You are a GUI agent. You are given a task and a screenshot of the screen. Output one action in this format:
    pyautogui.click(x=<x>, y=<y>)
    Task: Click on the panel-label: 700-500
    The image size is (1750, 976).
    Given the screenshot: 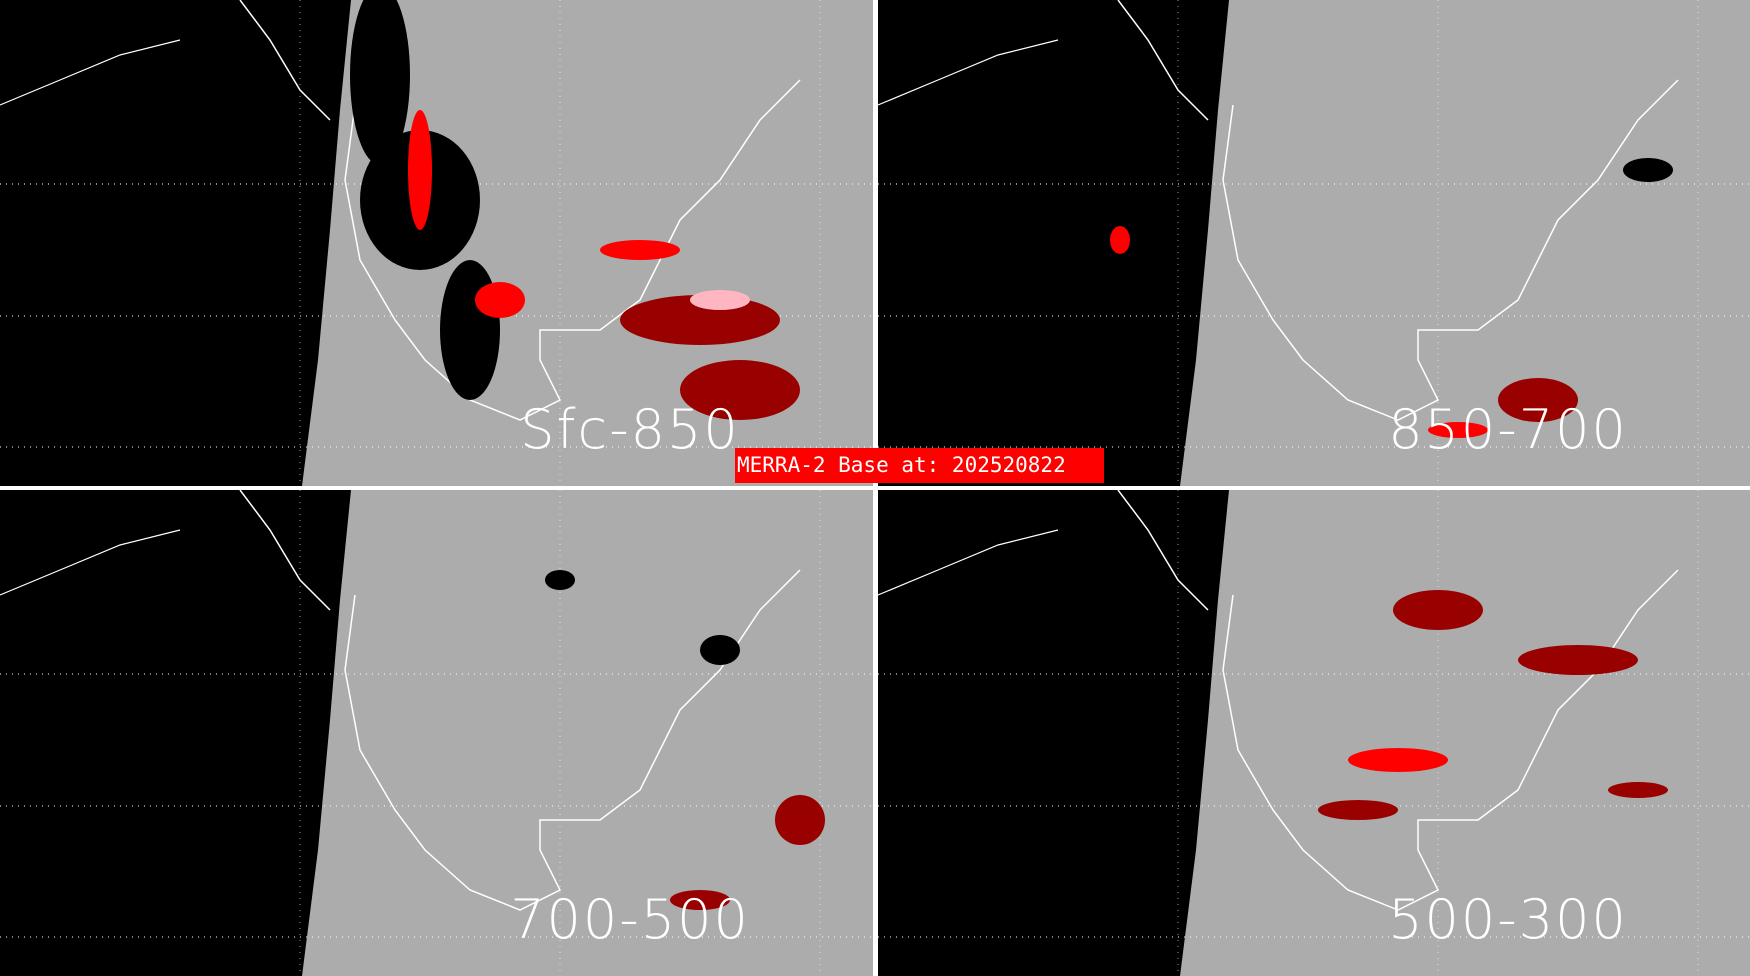 What is the action you would take?
    pyautogui.click(x=630, y=919)
    